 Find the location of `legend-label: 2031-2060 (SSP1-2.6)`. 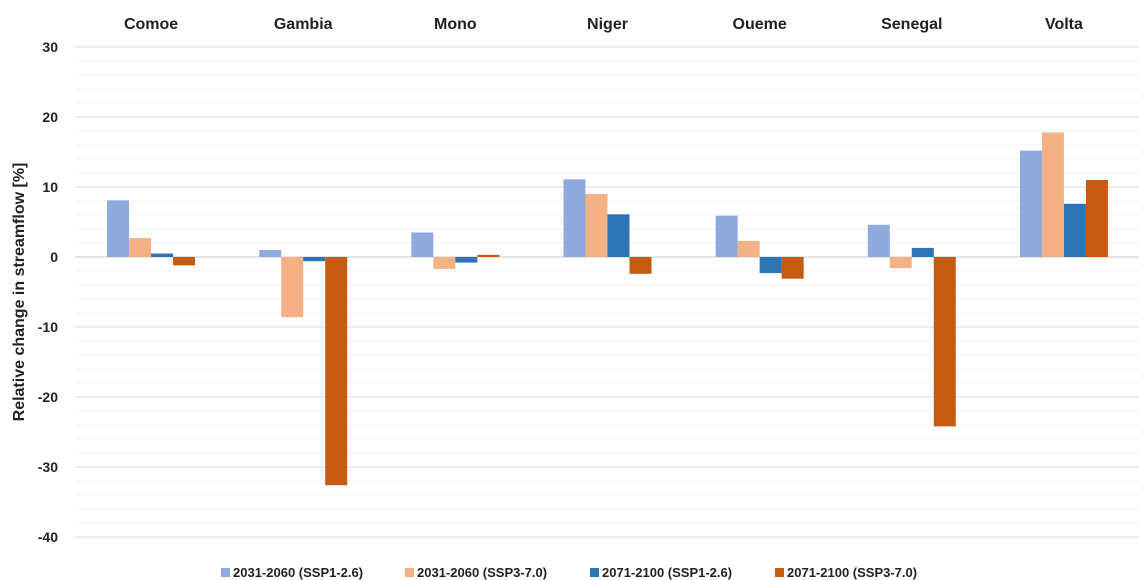

legend-label: 2031-2060 (SSP1-2.6) is located at coordinates (298, 572).